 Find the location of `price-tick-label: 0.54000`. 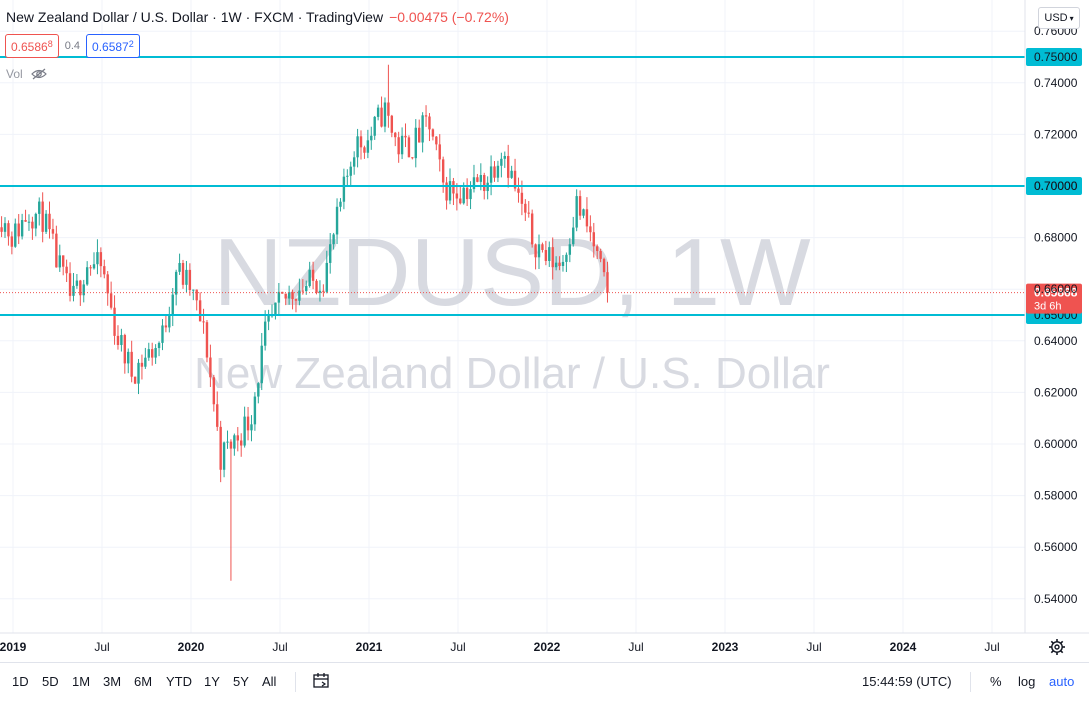

price-tick-label: 0.54000 is located at coordinates (1056, 599).